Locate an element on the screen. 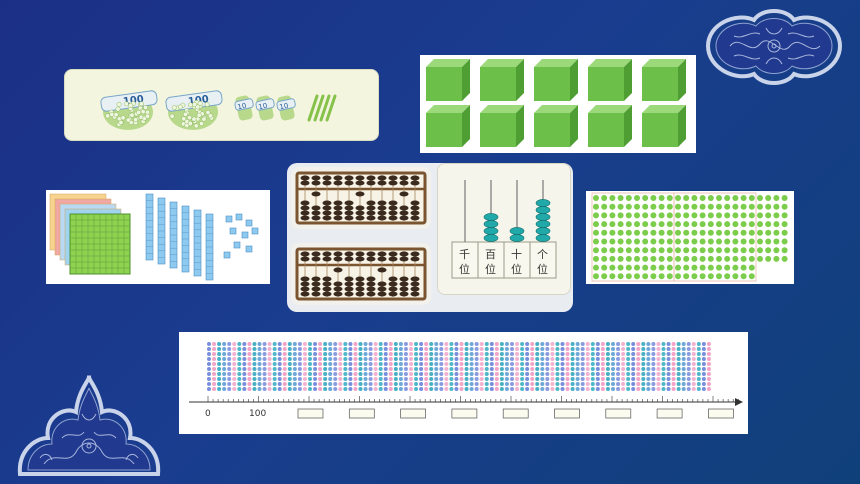  place-value-abacus: 千 位 百 位 十 位 个 位 is located at coordinates (504, 229).